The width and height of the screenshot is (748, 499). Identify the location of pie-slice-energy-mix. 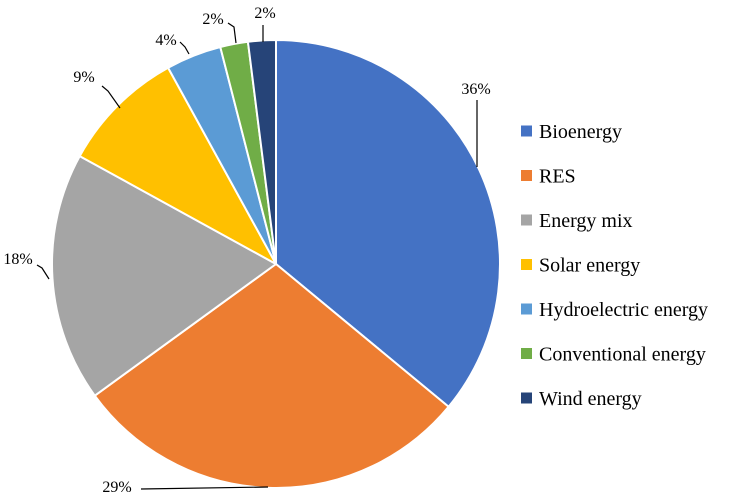
(164, 276).